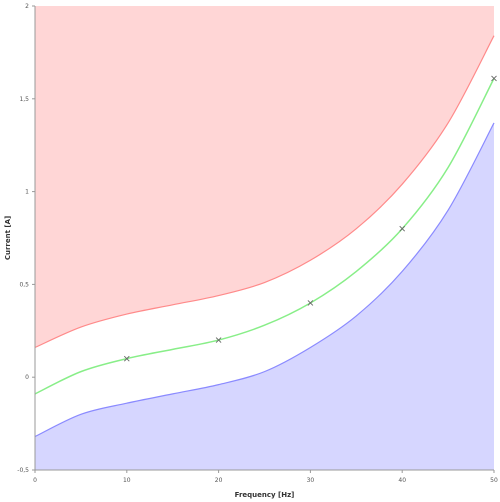 The width and height of the screenshot is (500, 502). What do you see at coordinates (311, 480) in the screenshot?
I see `x-tick-label: 30` at bounding box center [311, 480].